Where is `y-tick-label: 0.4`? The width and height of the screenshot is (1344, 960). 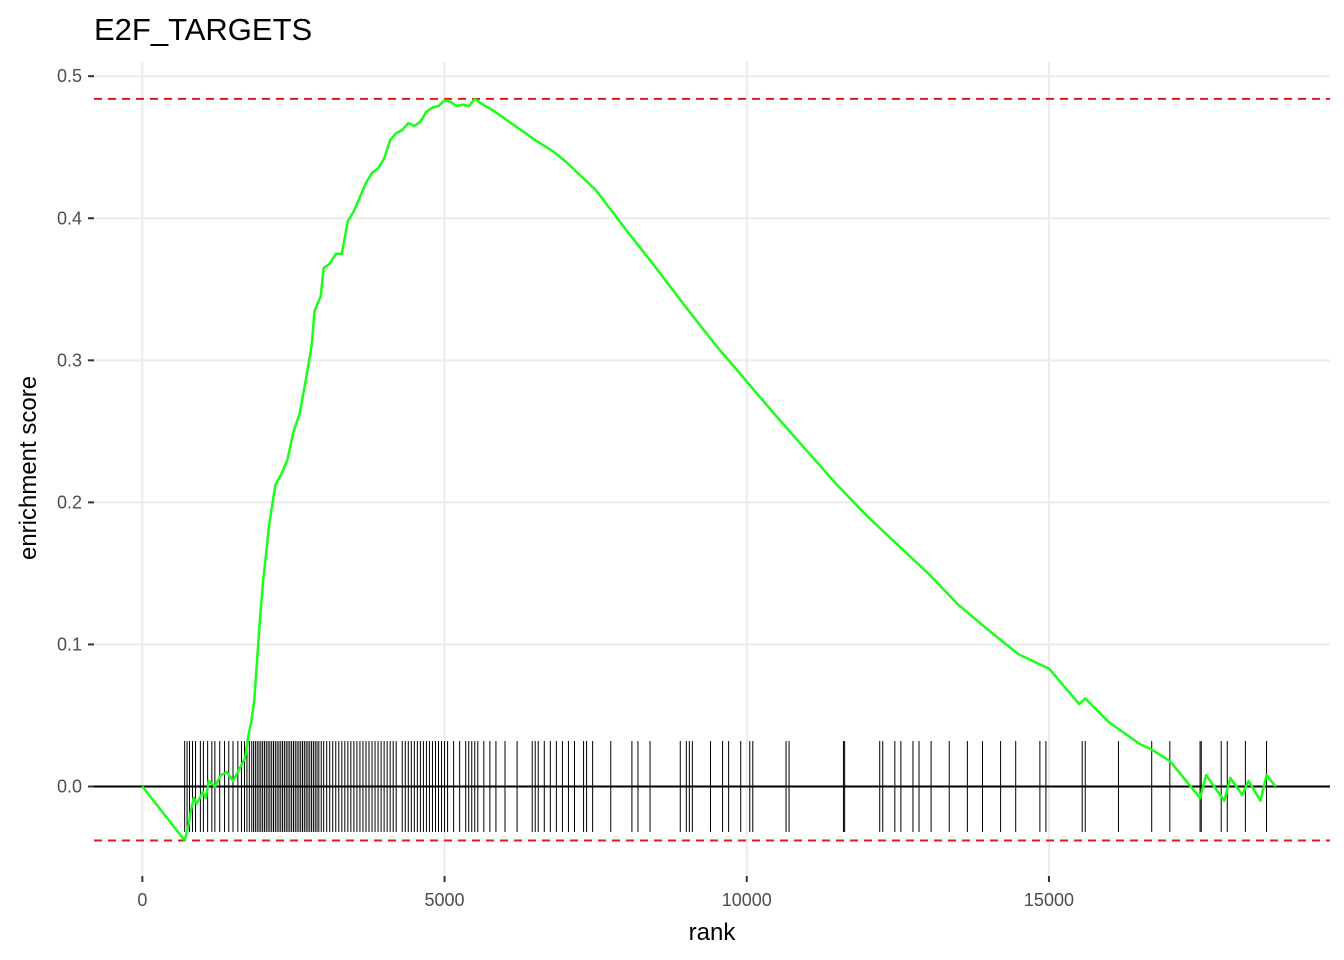
y-tick-label: 0.4 is located at coordinates (69, 218).